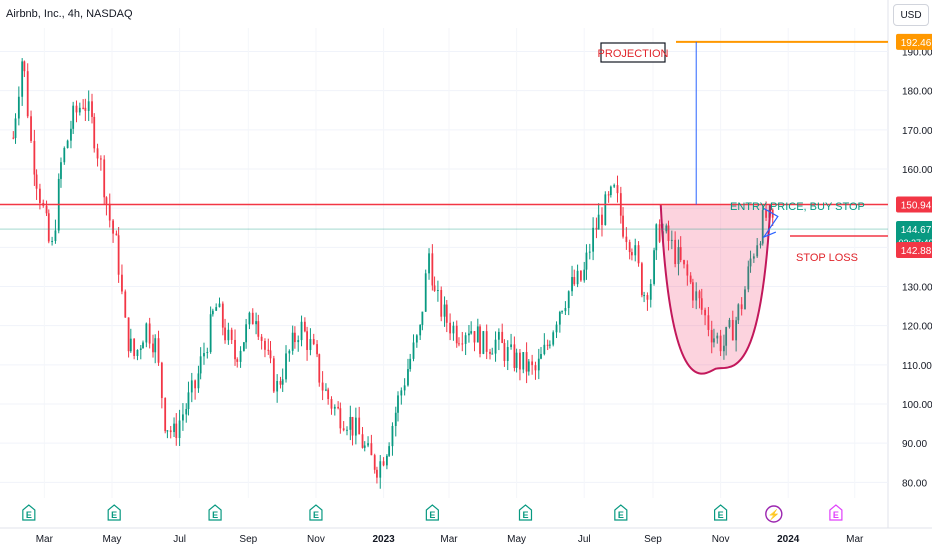 The image size is (932, 550). Describe the element at coordinates (316, 539) in the screenshot. I see `x-tick-label: Nov` at that location.